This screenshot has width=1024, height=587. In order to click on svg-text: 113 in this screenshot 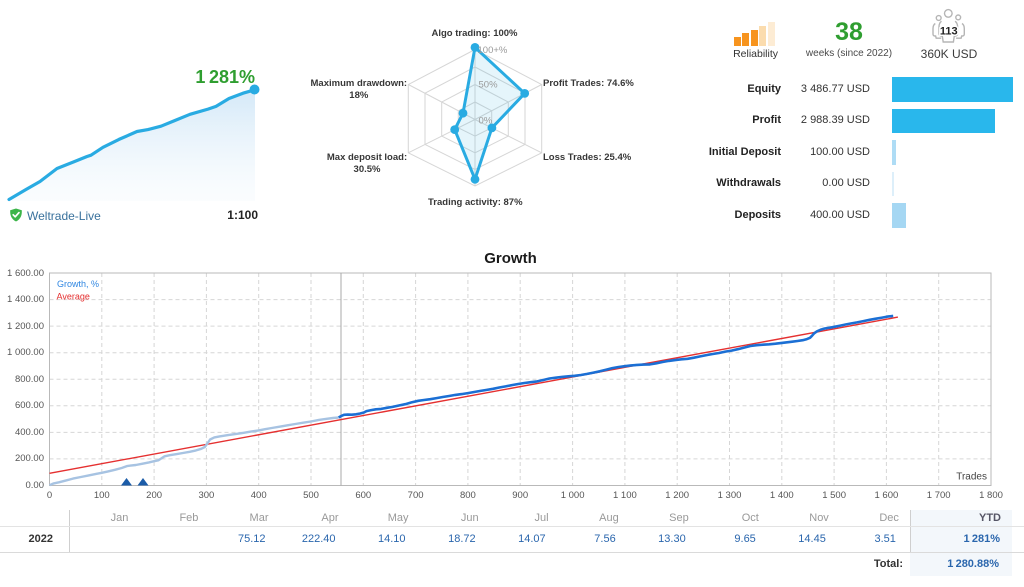, I will do `click(949, 32)`.